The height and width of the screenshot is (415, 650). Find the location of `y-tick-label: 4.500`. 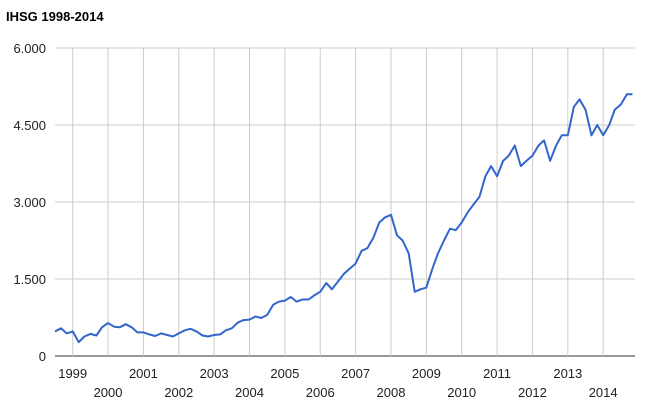

y-tick-label: 4.500 is located at coordinates (29, 125).